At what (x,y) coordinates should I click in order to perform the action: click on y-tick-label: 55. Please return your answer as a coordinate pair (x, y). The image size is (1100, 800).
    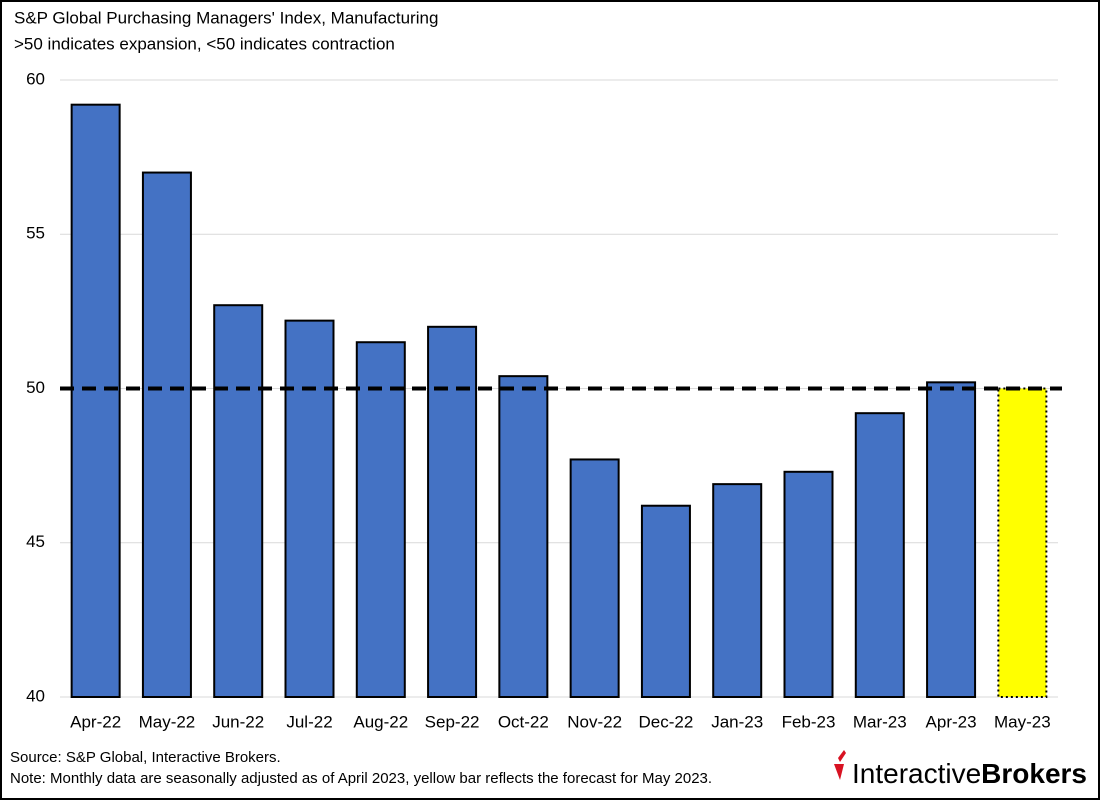
    Looking at the image, I should click on (35, 233).